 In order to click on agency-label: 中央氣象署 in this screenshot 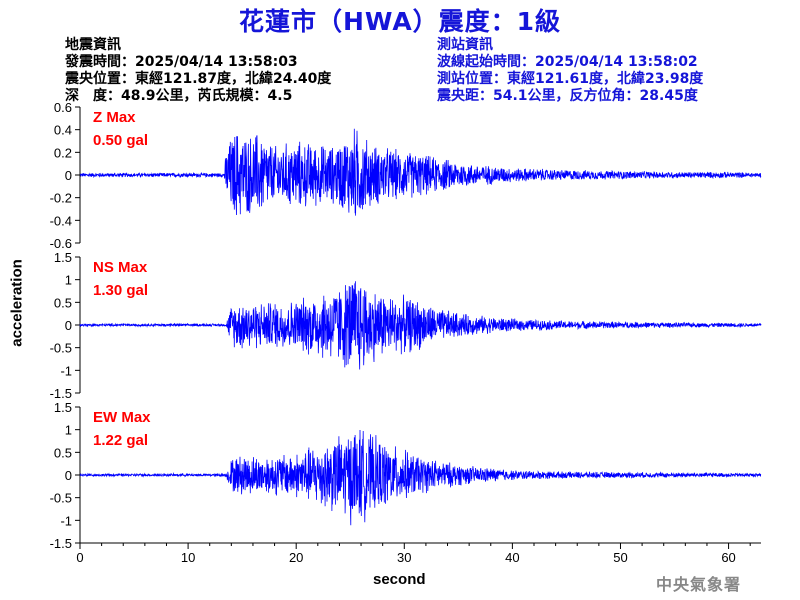, I will do `click(699, 584)`.